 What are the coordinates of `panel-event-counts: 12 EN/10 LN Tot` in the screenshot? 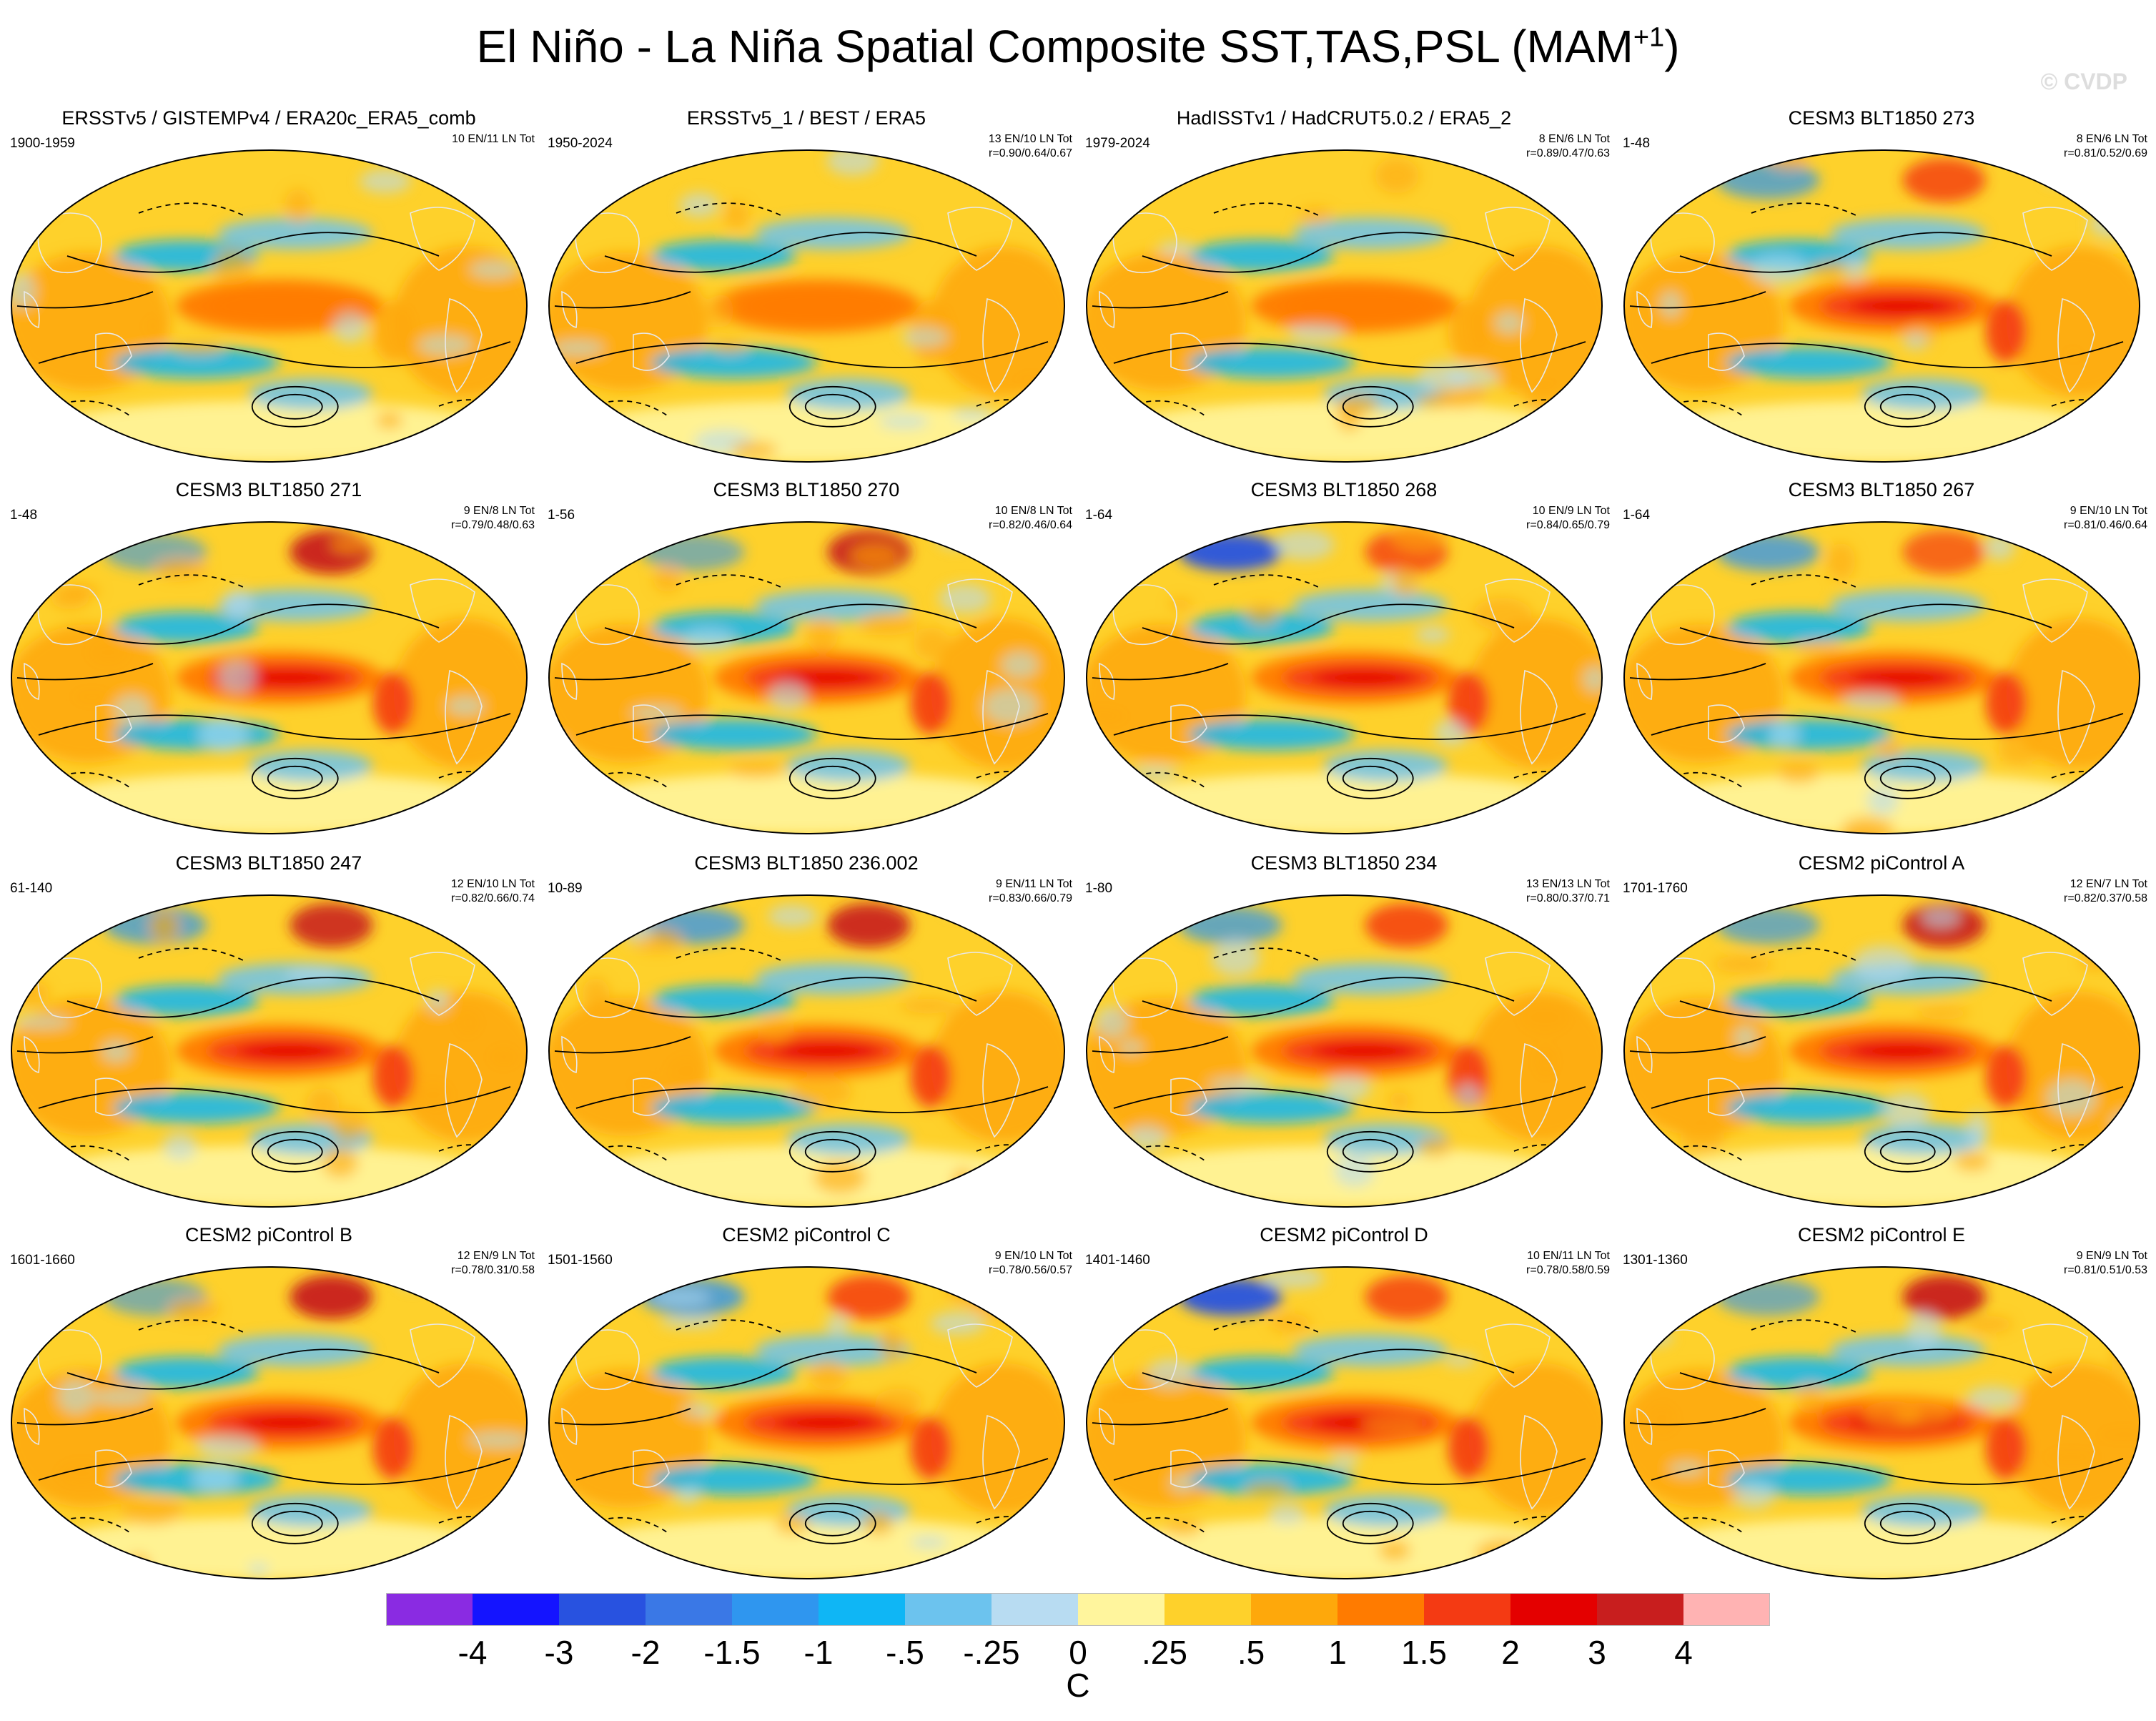 It's located at (492, 884).